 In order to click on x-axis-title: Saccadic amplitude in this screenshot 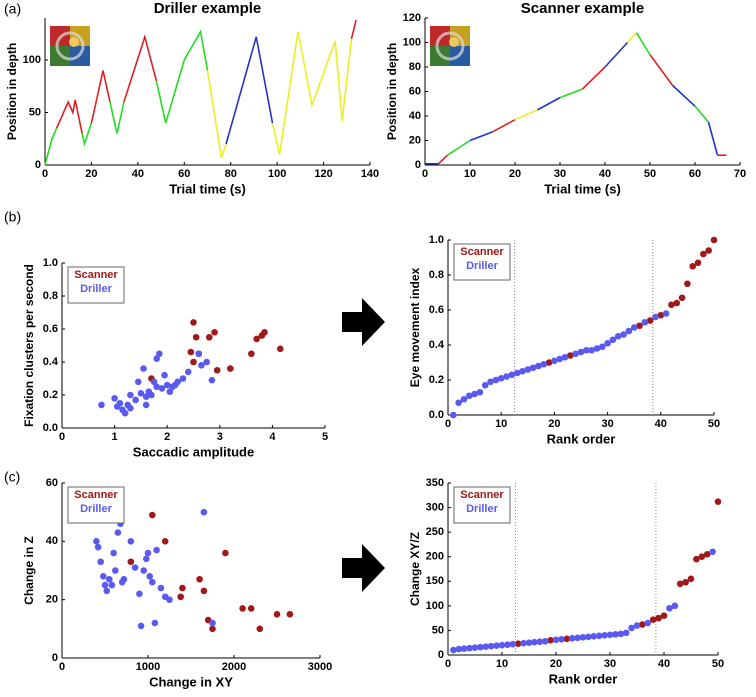, I will do `click(193, 451)`.